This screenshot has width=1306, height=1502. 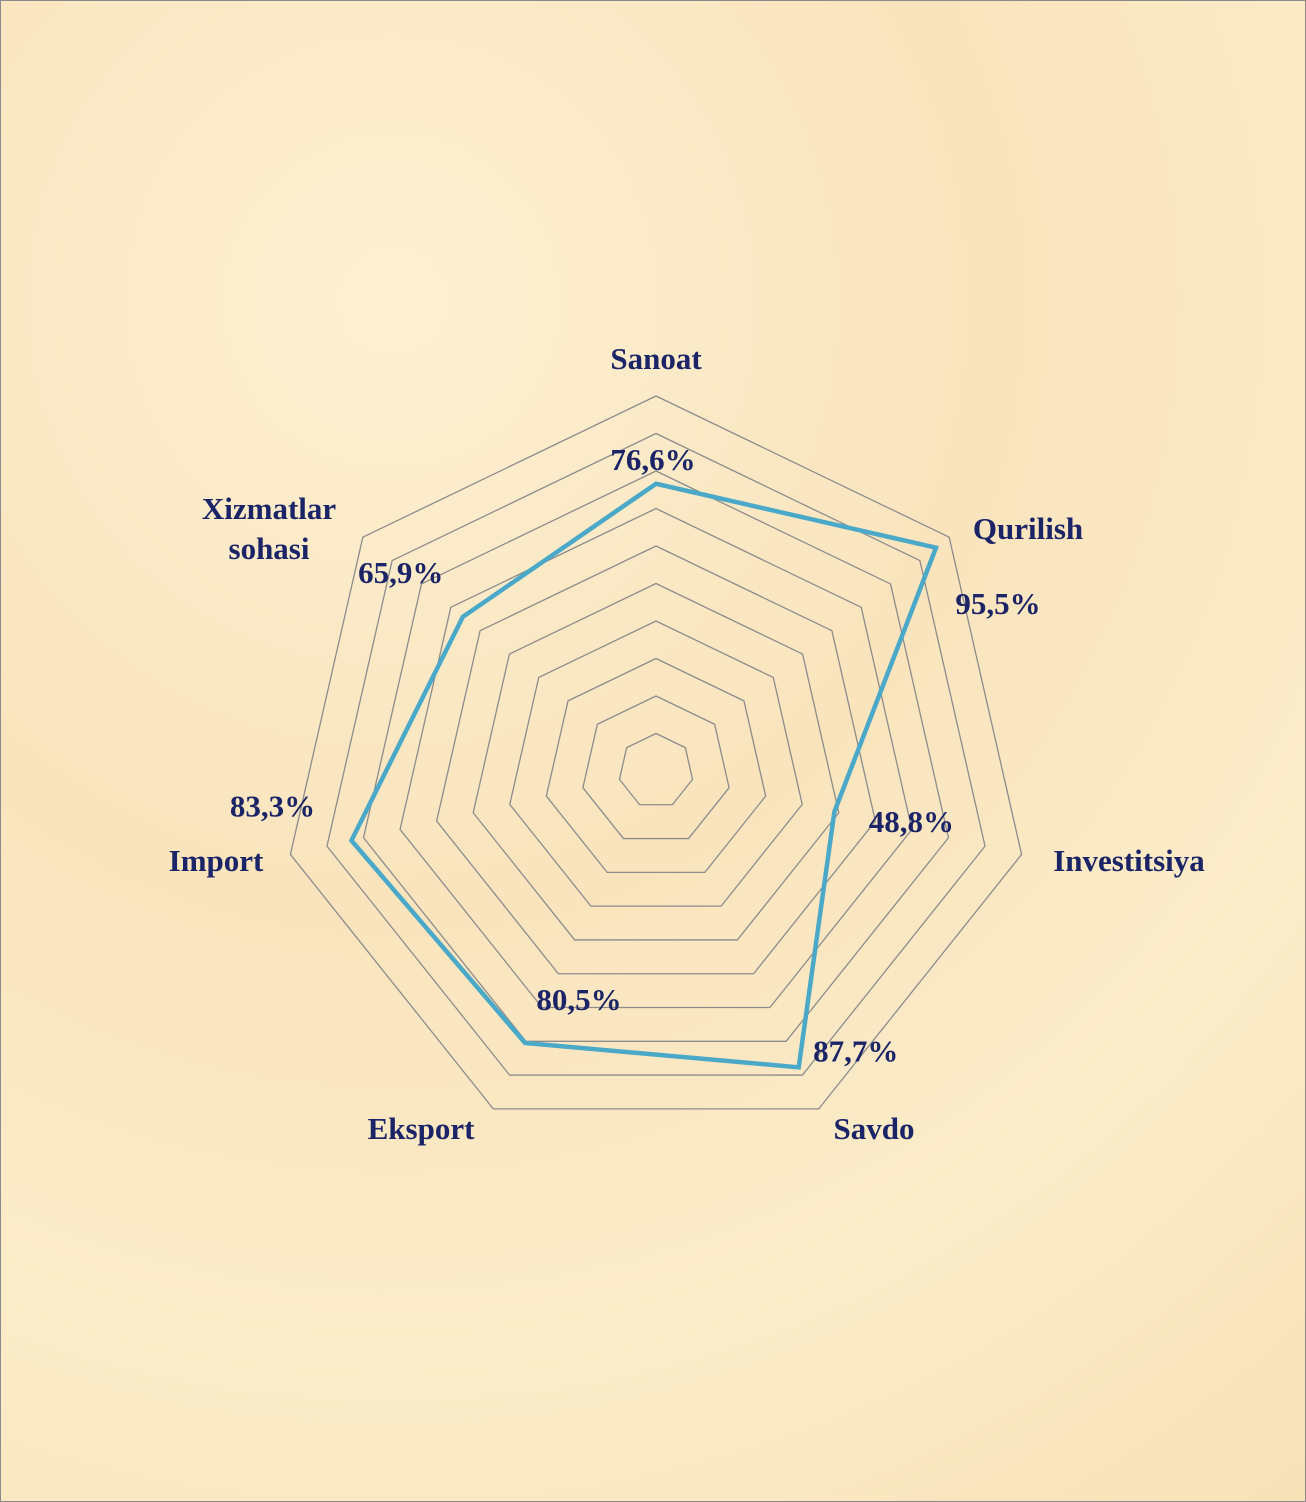 I want to click on value-label: 87,7%, so click(x=855, y=1050).